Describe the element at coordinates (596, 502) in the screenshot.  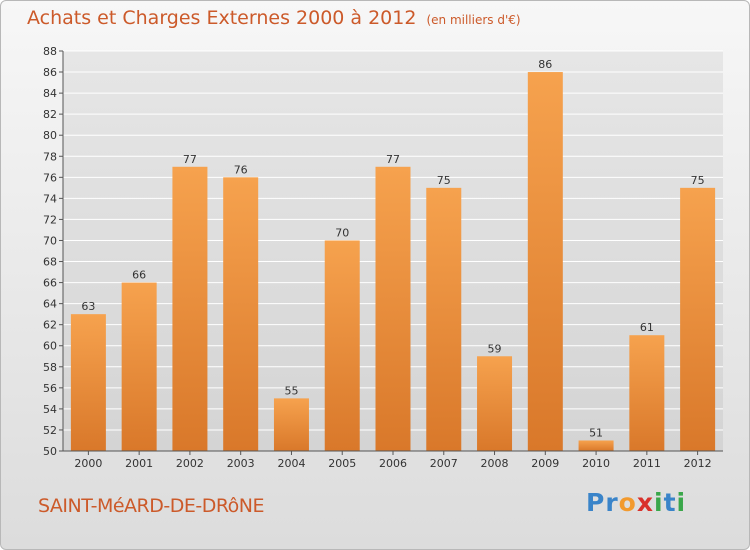
I see `logo-letter: P` at that location.